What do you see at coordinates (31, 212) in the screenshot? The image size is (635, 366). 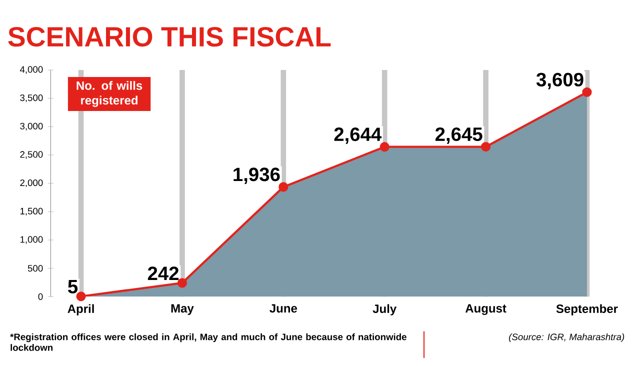 I see `y-tick-label: 1,500` at bounding box center [31, 212].